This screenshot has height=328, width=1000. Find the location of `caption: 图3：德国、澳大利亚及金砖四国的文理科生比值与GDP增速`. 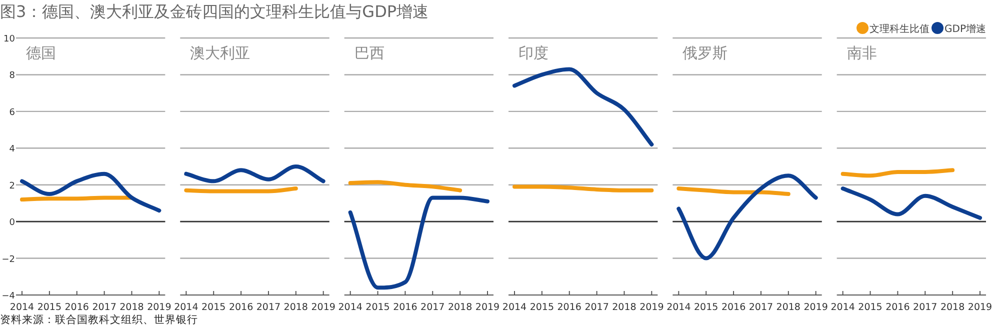

caption: 图3：德国、澳大利亚及金砖四国的文理科生比值与GDP增速 is located at coordinates (214, 11).